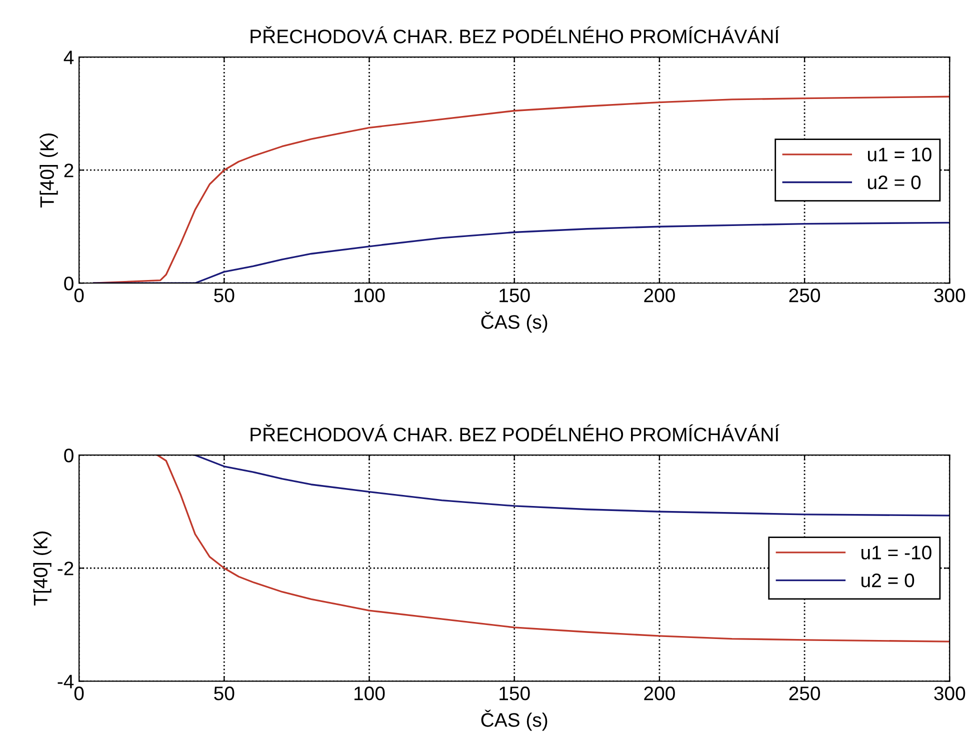 The height and width of the screenshot is (751, 976). I want to click on line-series, so click(572, 485).